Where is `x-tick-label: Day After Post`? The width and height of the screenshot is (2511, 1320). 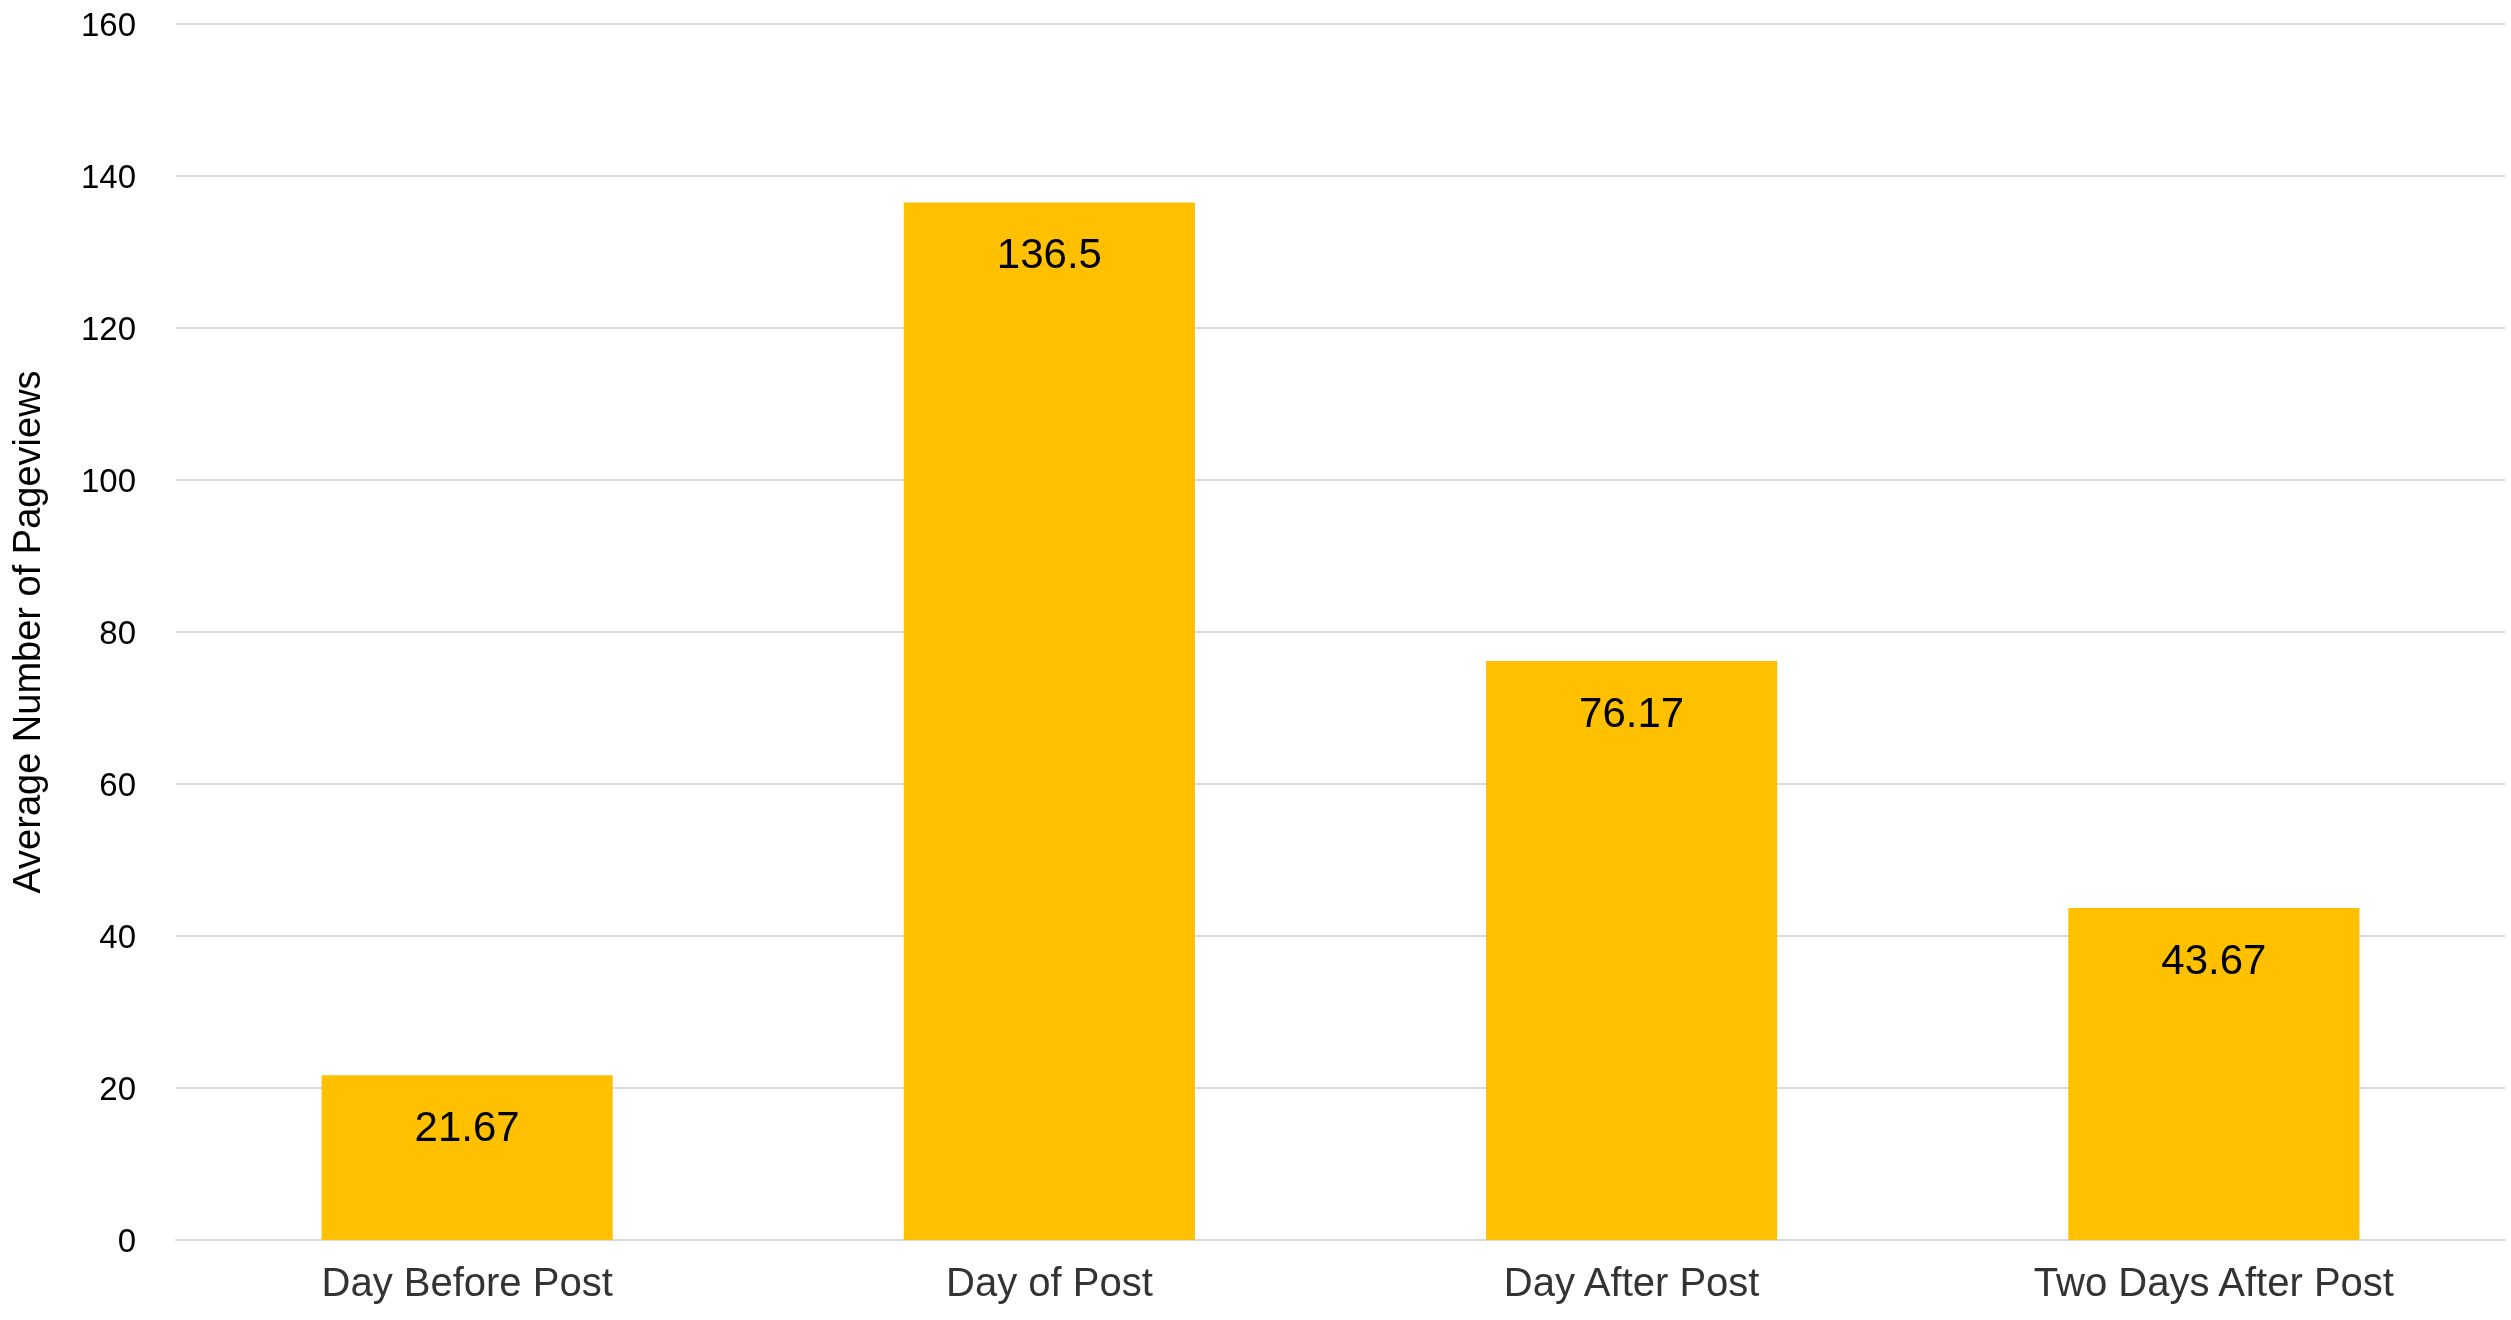 x-tick-label: Day After Post is located at coordinates (1631, 1282).